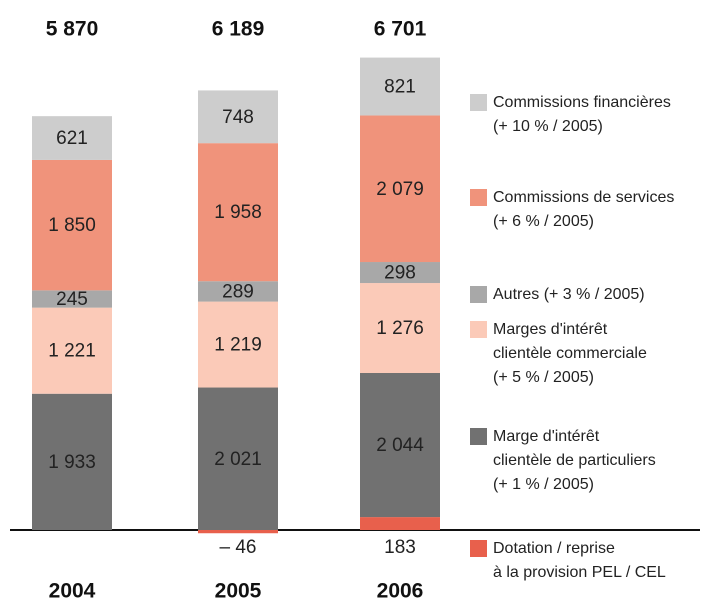 The image size is (701, 611). I want to click on value-label: 2 021, so click(238, 459).